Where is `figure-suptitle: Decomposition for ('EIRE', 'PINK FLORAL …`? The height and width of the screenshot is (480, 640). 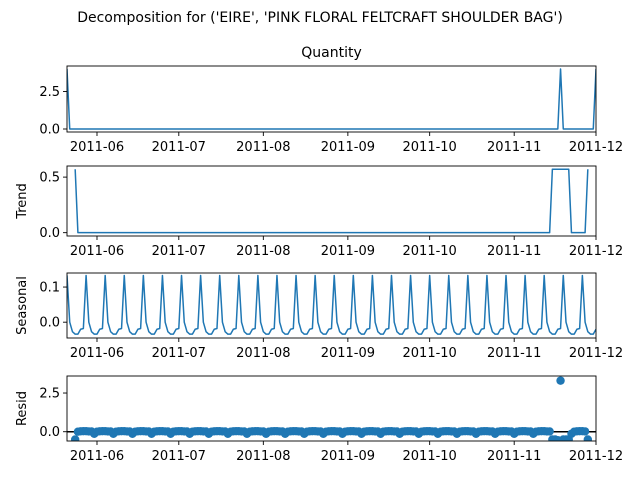 figure-suptitle: Decomposition for ('EIRE', 'PINK FLORAL … is located at coordinates (320, 18).